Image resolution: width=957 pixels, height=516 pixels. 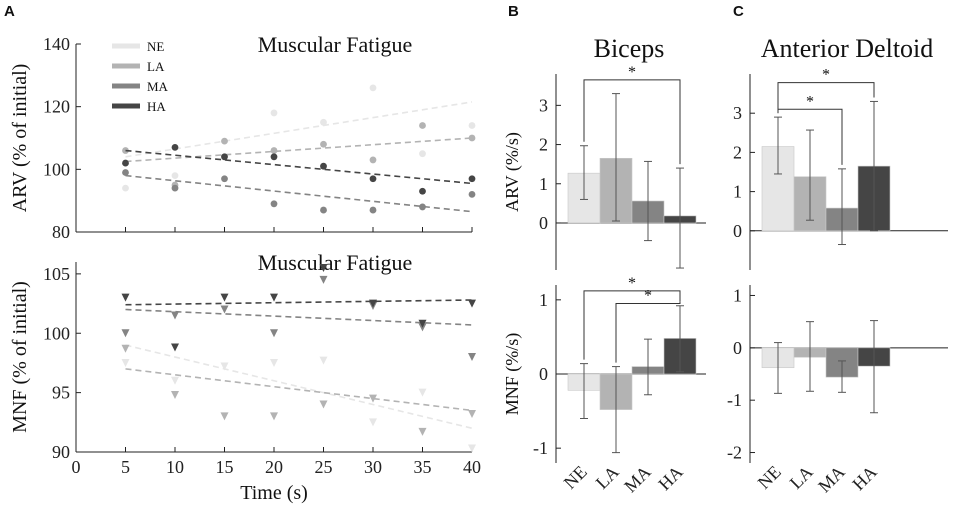 What do you see at coordinates (299, 129) in the screenshot?
I see `fit-line-ne` at bounding box center [299, 129].